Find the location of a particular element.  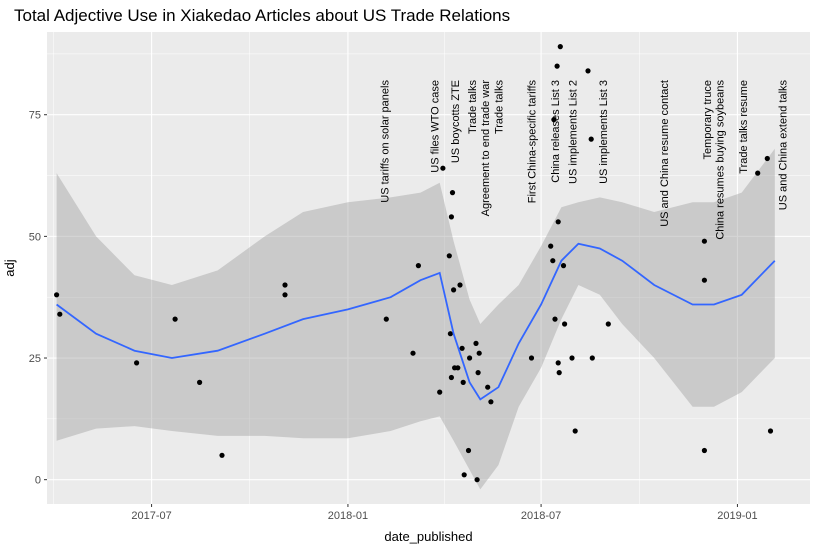

event-label: US and China resume contact is located at coordinates (665, 153).